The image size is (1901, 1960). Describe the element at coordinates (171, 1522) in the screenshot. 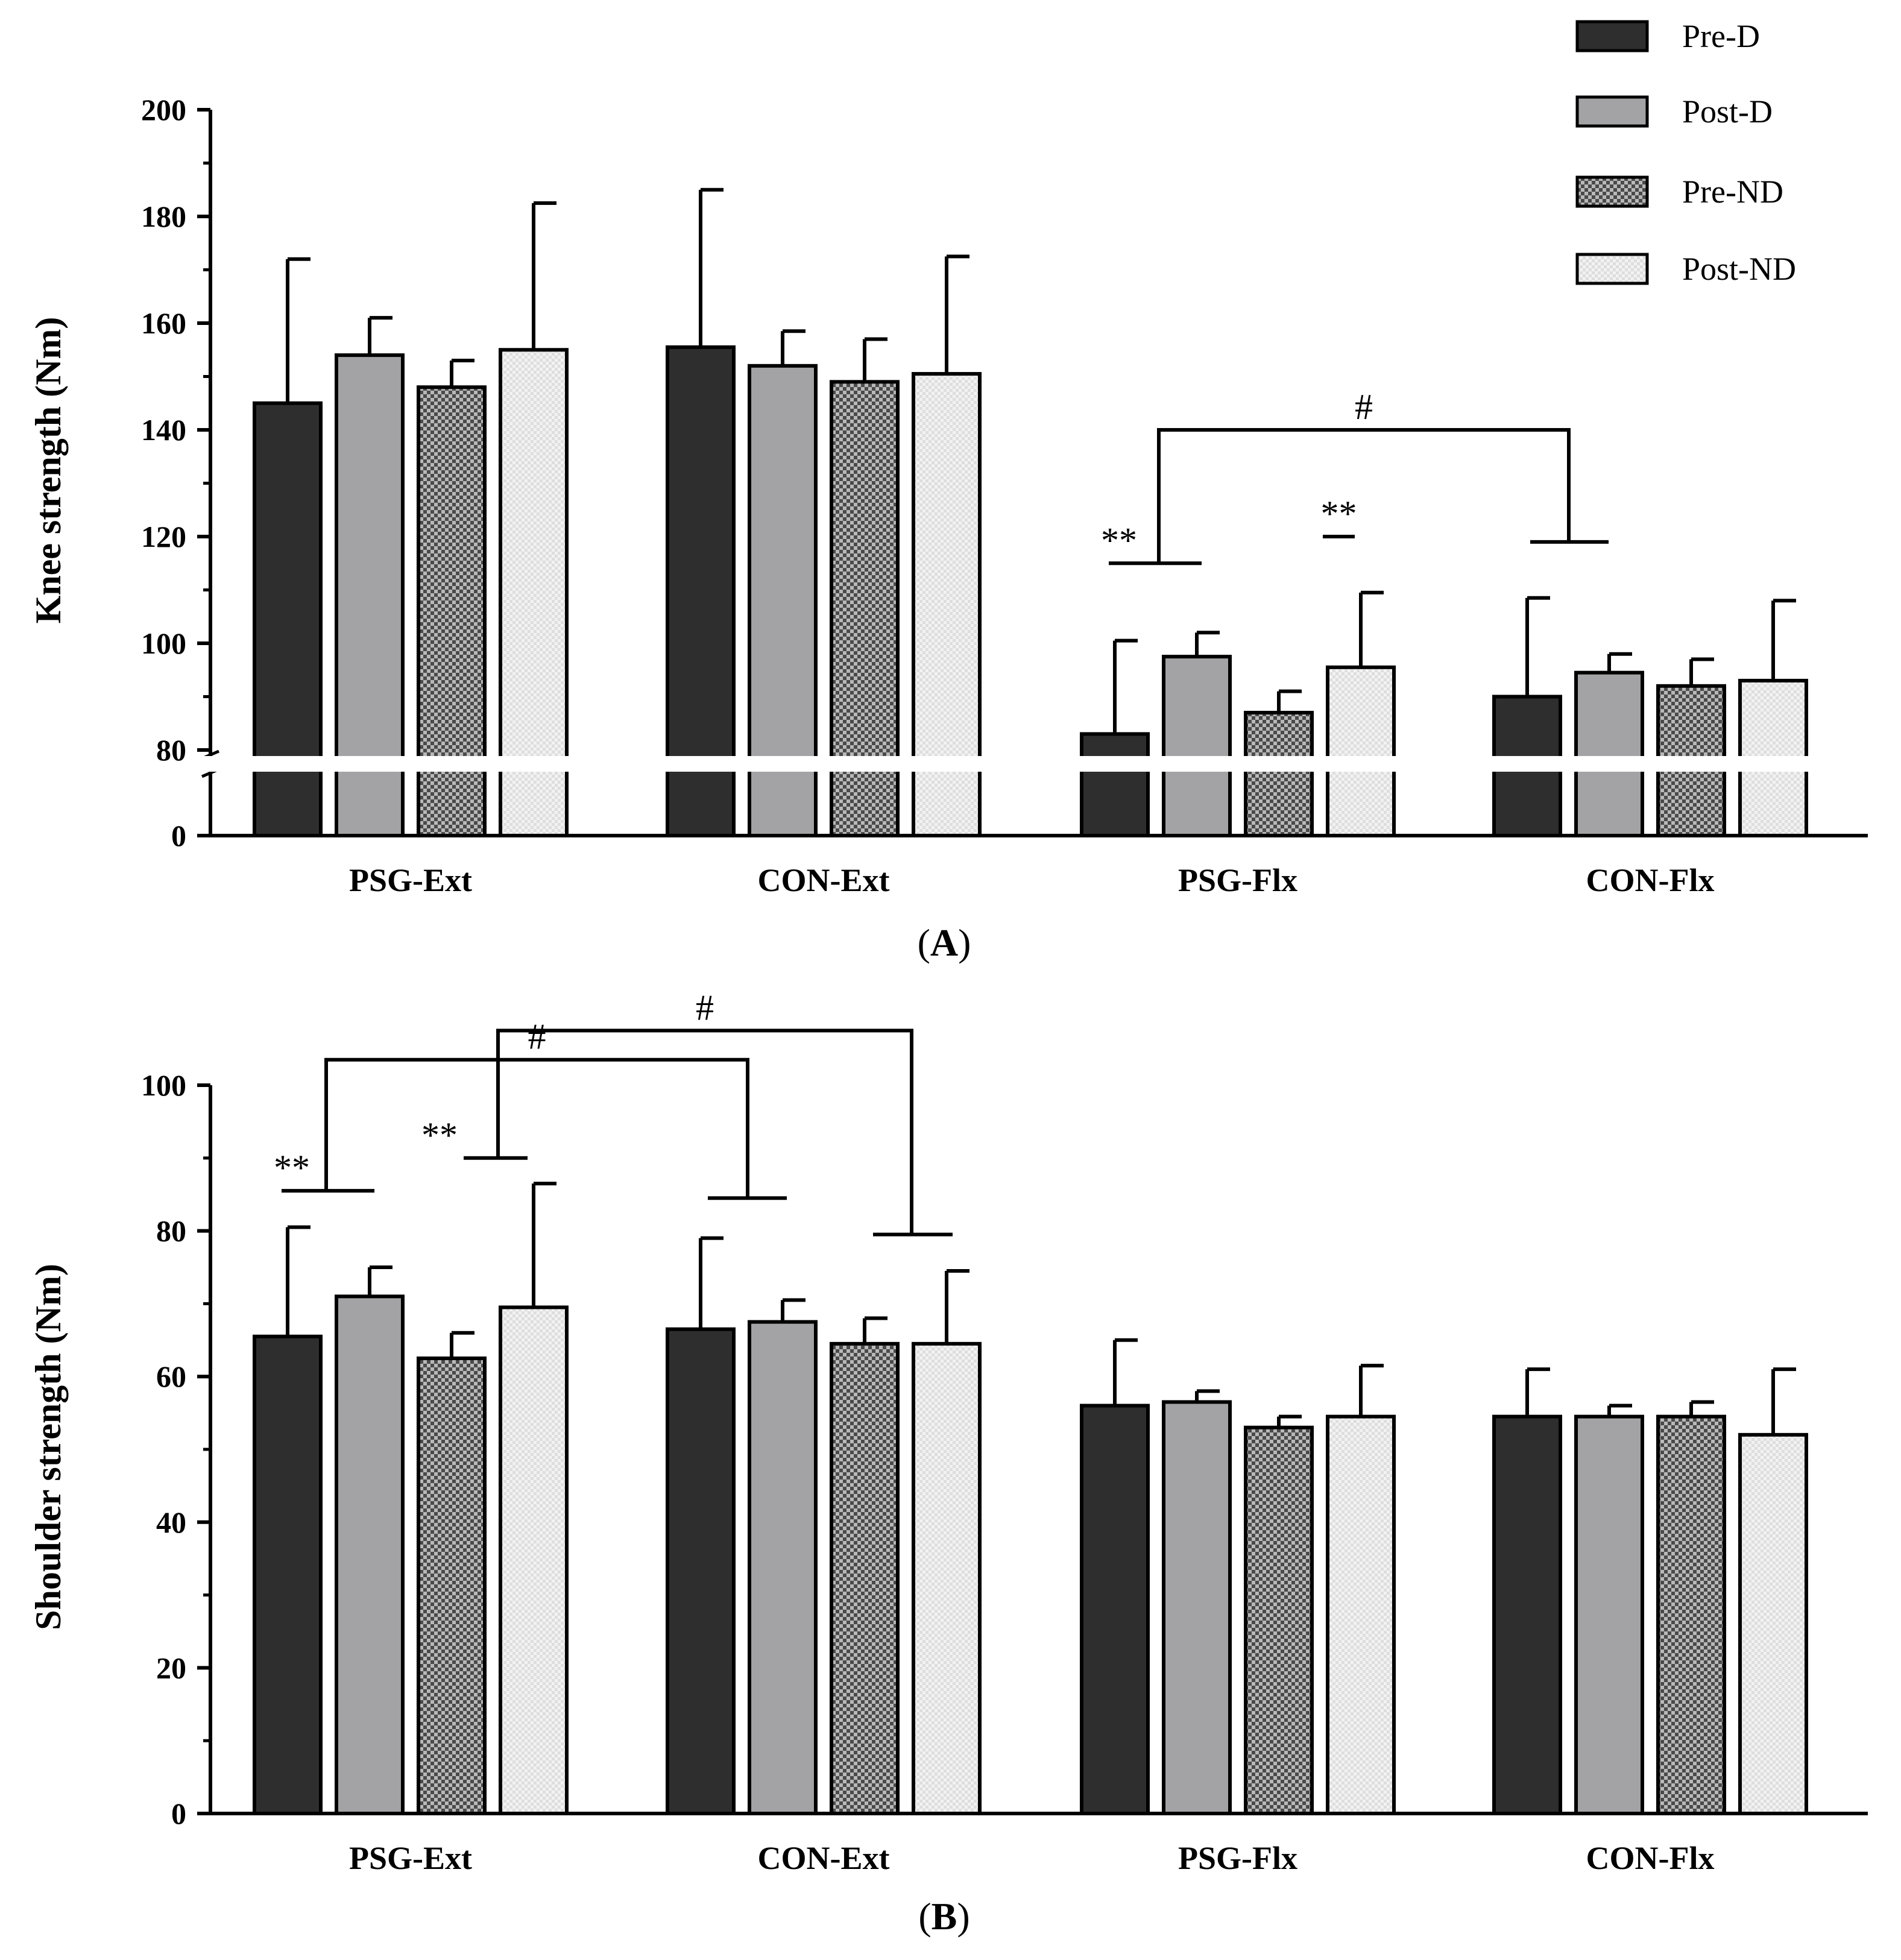

I see `y-tick-label-40: 40` at that location.